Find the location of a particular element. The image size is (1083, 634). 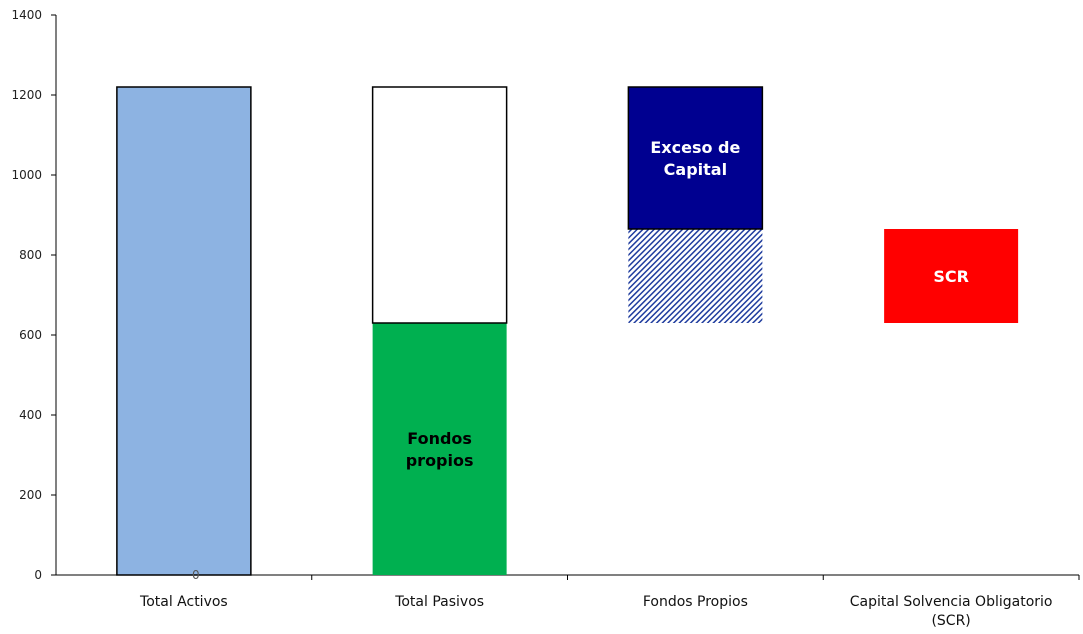

segment-label: SCR is located at coordinates (951, 276).